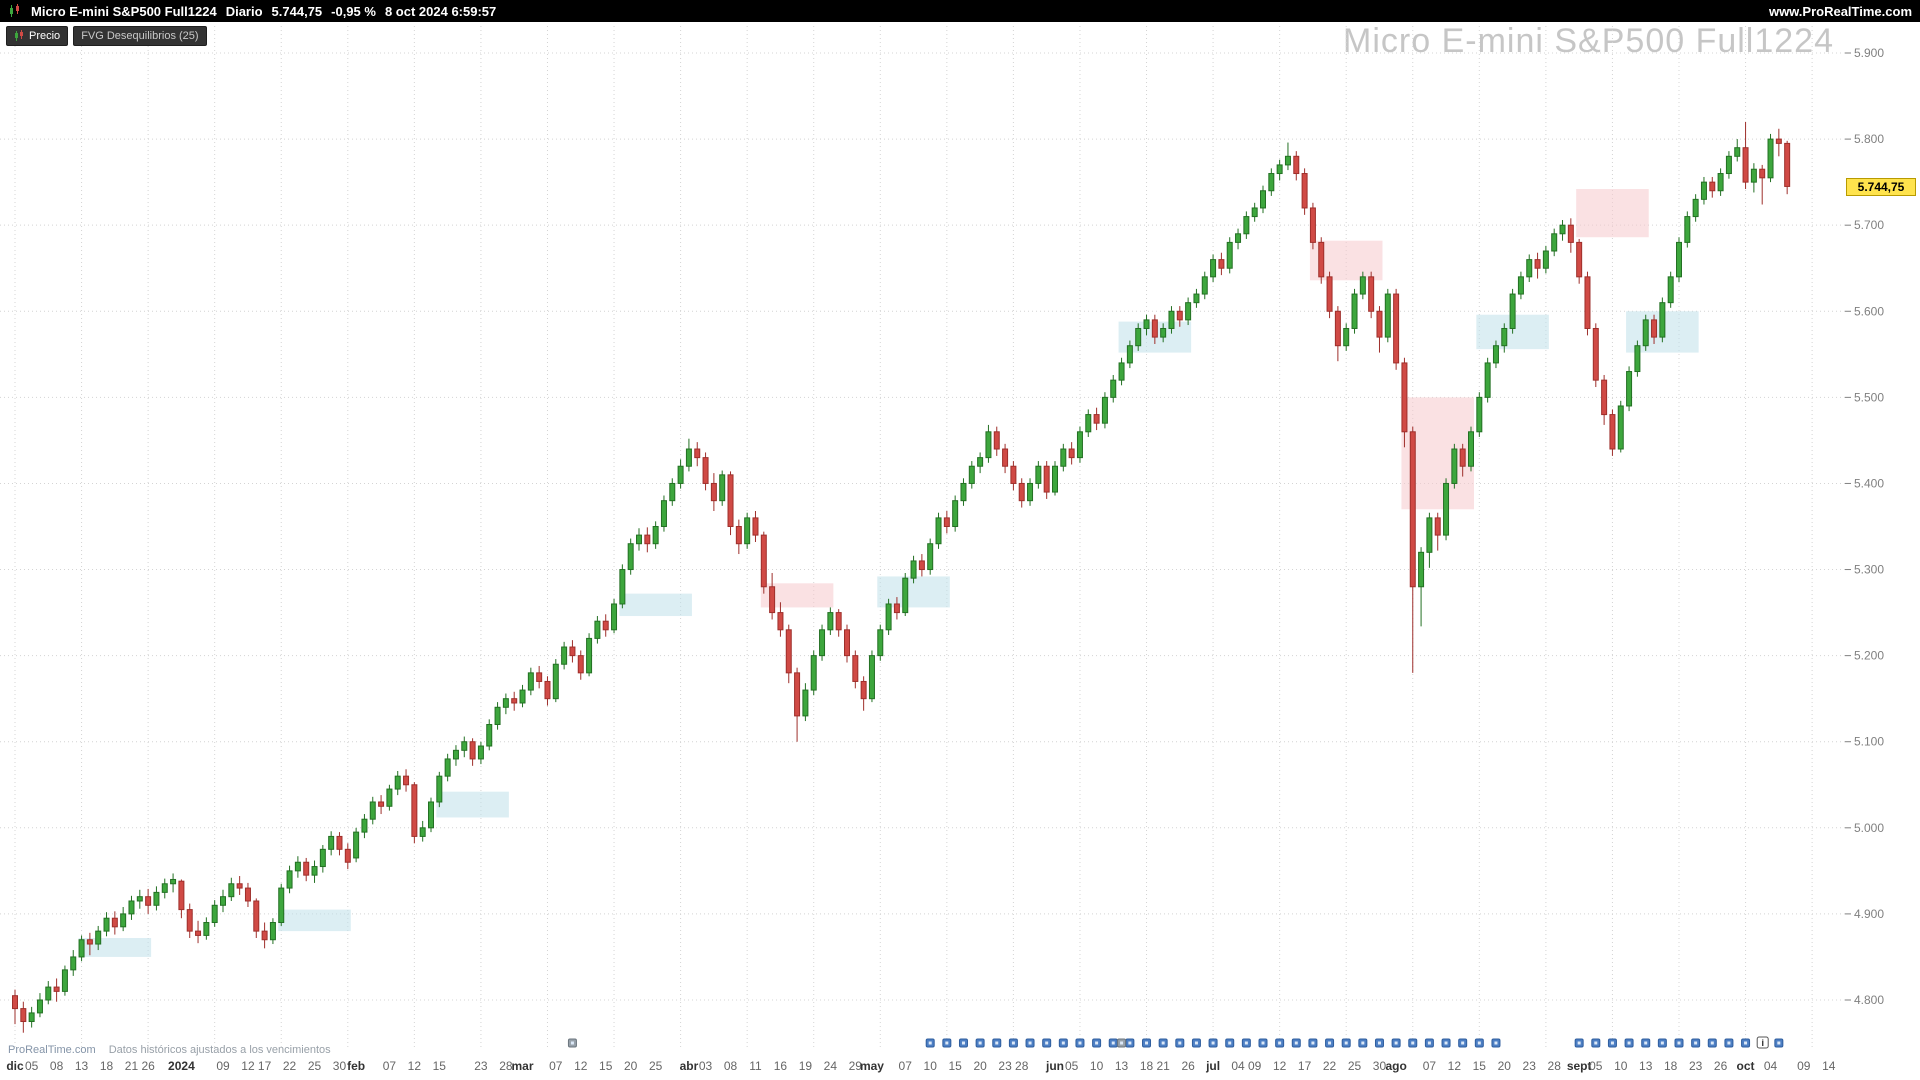 Image resolution: width=1920 pixels, height=1080 pixels. Describe the element at coordinates (181, 1066) in the screenshot. I see `svg-text: 2024` at that location.